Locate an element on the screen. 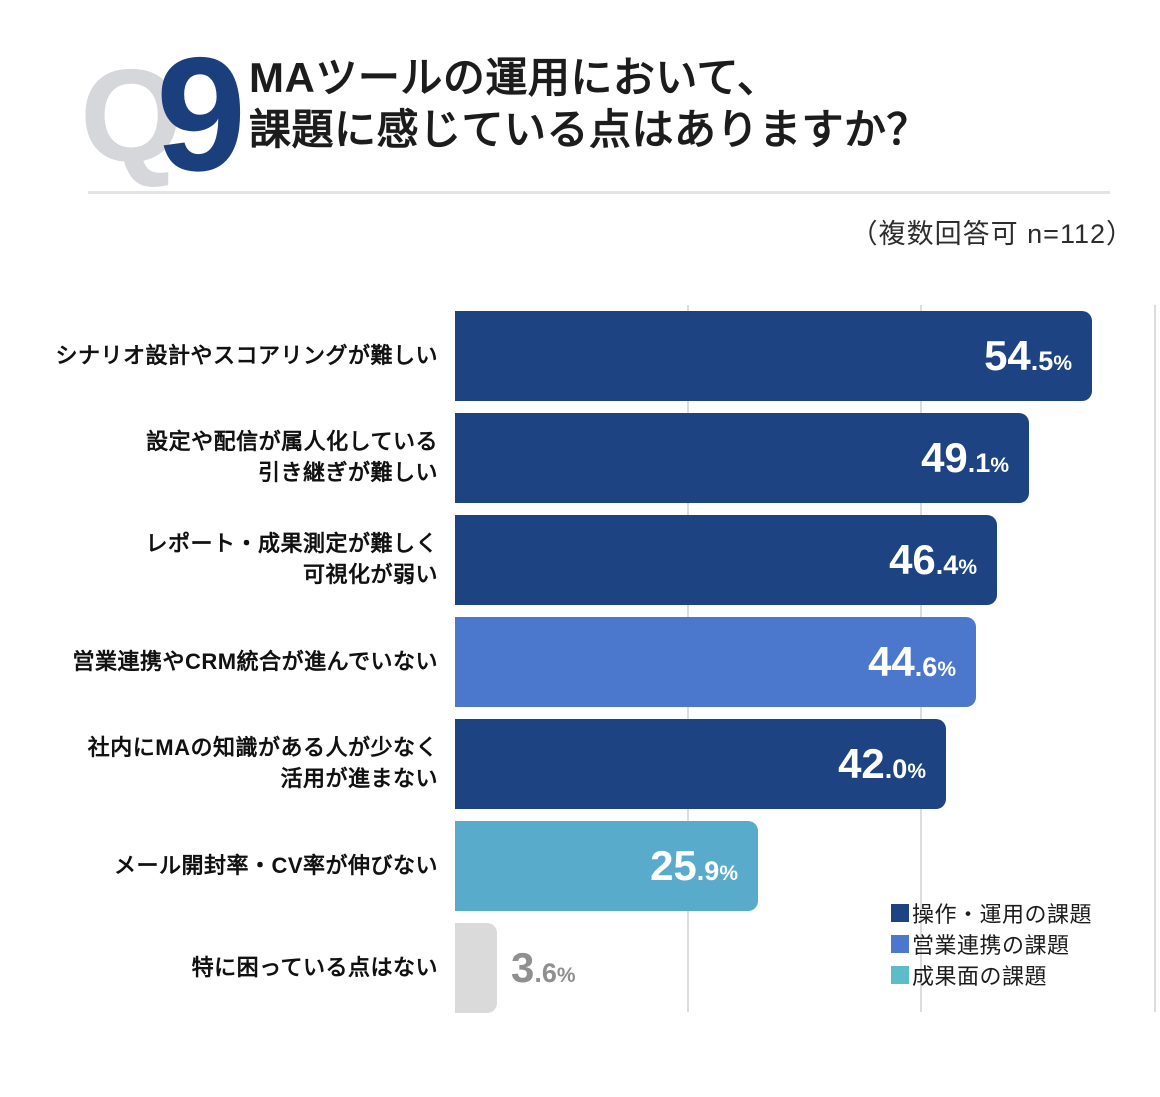 The height and width of the screenshot is (1097, 1160). legend-item: 操作・運用の課題 is located at coordinates (991, 912).